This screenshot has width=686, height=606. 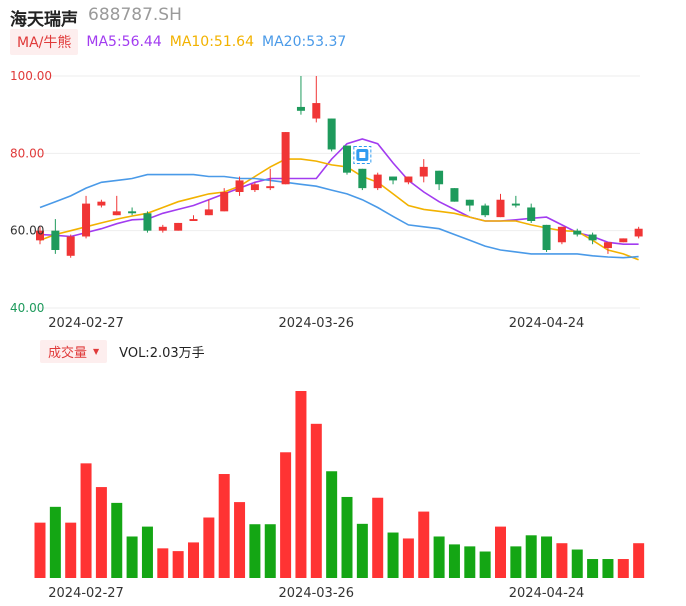 I want to click on volume-legend: 成交量 ▼ VOL:2.03万手, so click(x=122, y=351).